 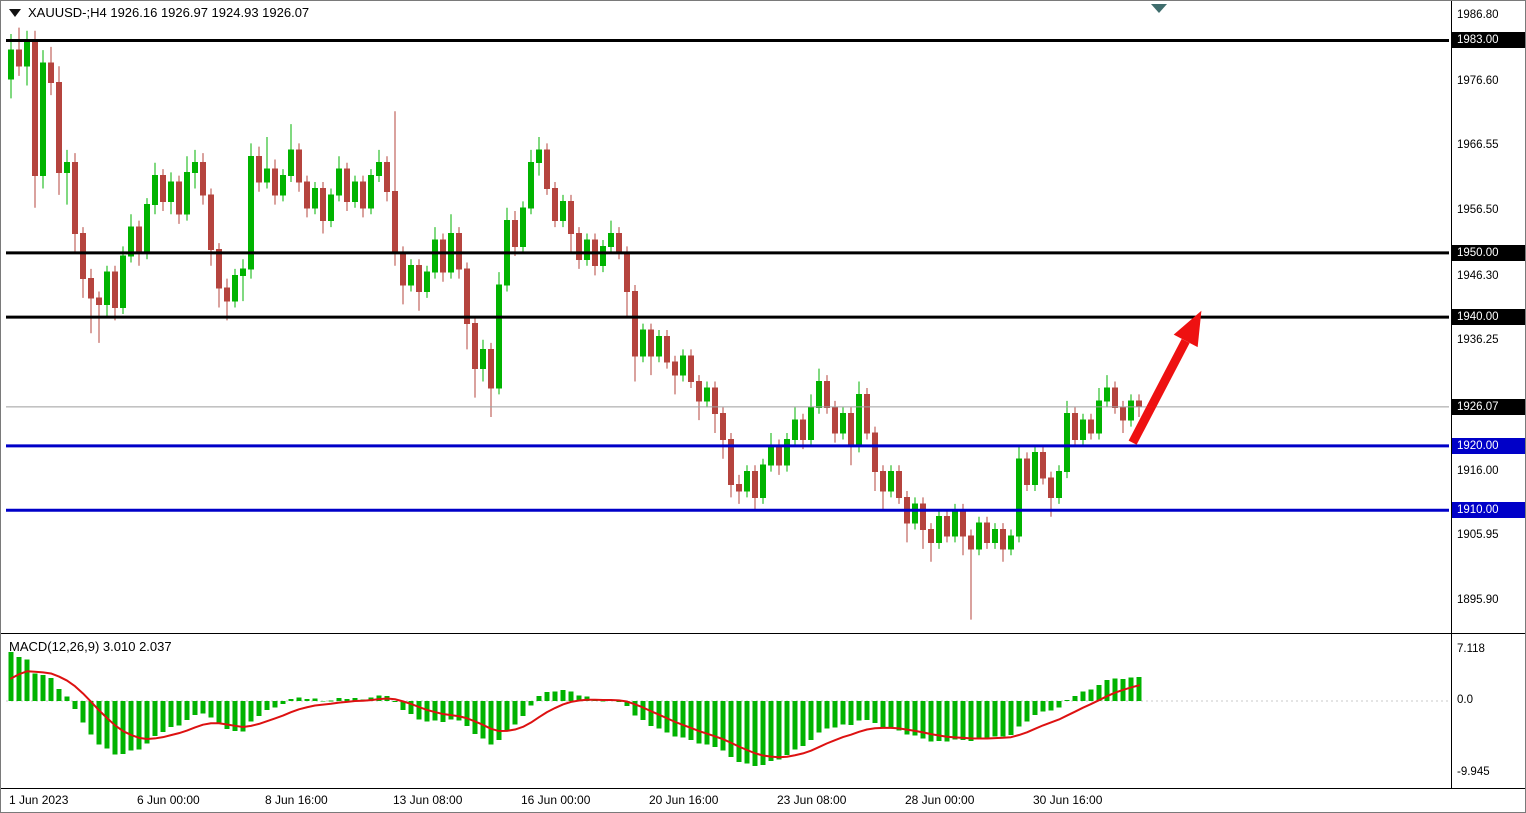 What do you see at coordinates (1165, 377) in the screenshot?
I see `trend-arrow` at bounding box center [1165, 377].